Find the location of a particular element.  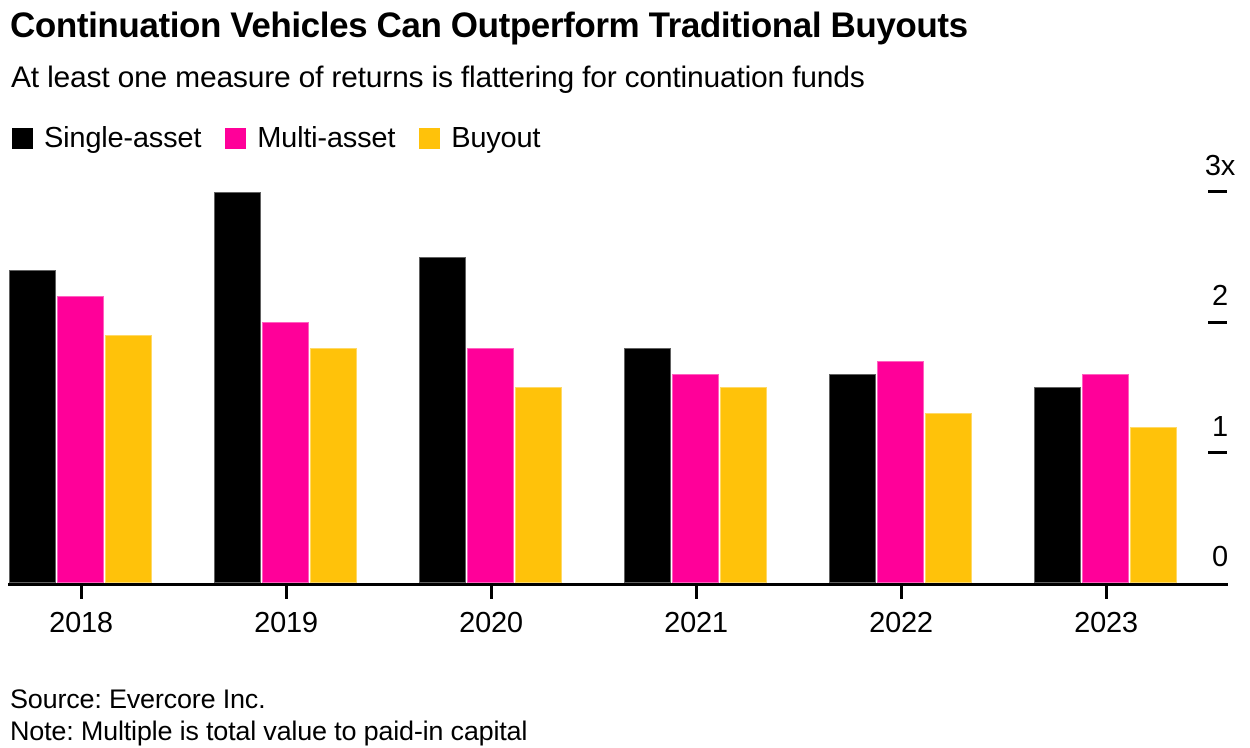

bar-buyout-2020 is located at coordinates (538, 485).